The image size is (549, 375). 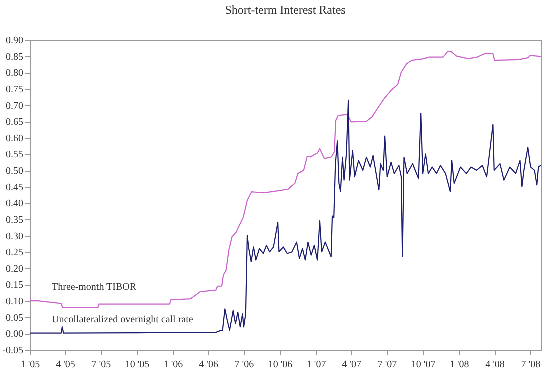 What do you see at coordinates (280, 365) in the screenshot?
I see `x-tick-label: 10 '06` at bounding box center [280, 365].